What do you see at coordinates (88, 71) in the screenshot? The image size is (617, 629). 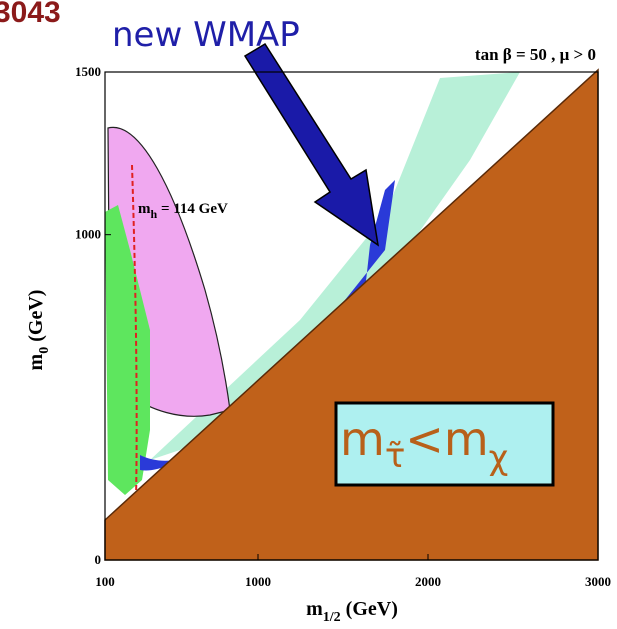 I see `y-tick-label: 1500` at bounding box center [88, 71].